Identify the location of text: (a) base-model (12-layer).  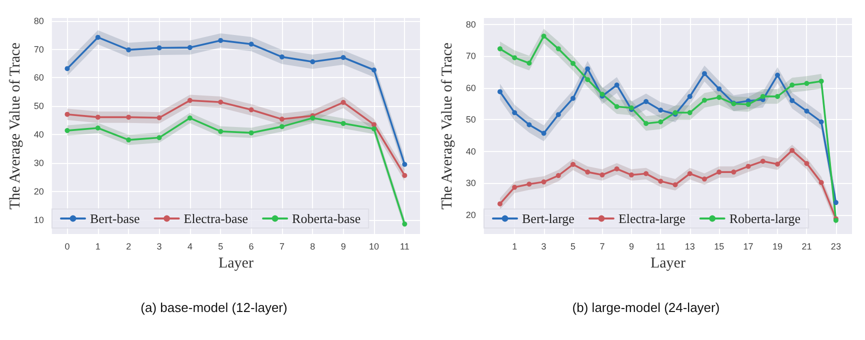
(214, 307).